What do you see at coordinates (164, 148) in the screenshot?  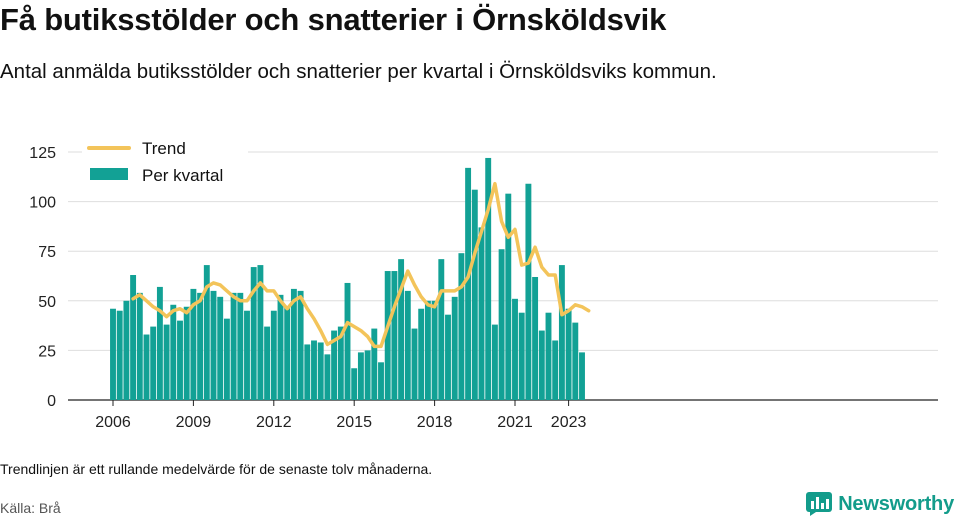 I see `legend-trend-label: Trend` at bounding box center [164, 148].